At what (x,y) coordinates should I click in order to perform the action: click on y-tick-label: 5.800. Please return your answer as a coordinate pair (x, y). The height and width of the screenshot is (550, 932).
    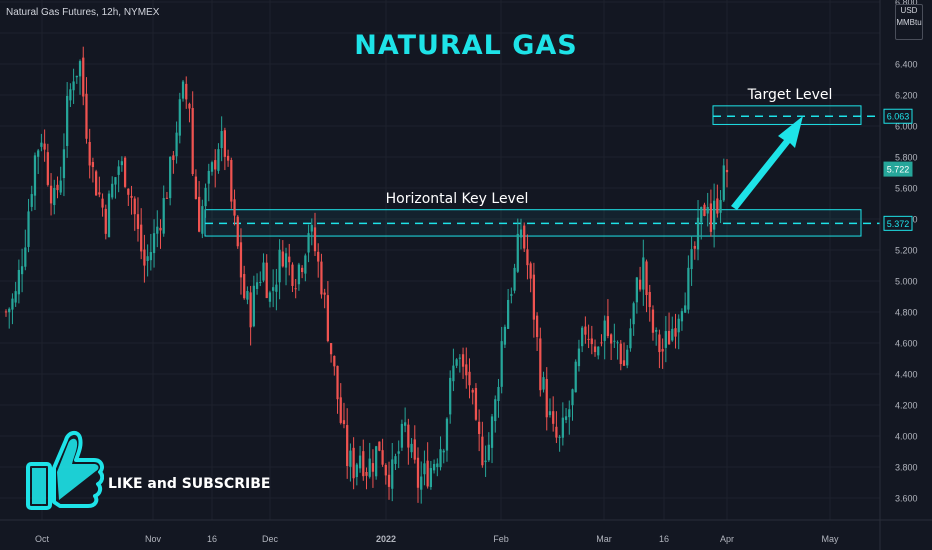
    Looking at the image, I should click on (906, 158).